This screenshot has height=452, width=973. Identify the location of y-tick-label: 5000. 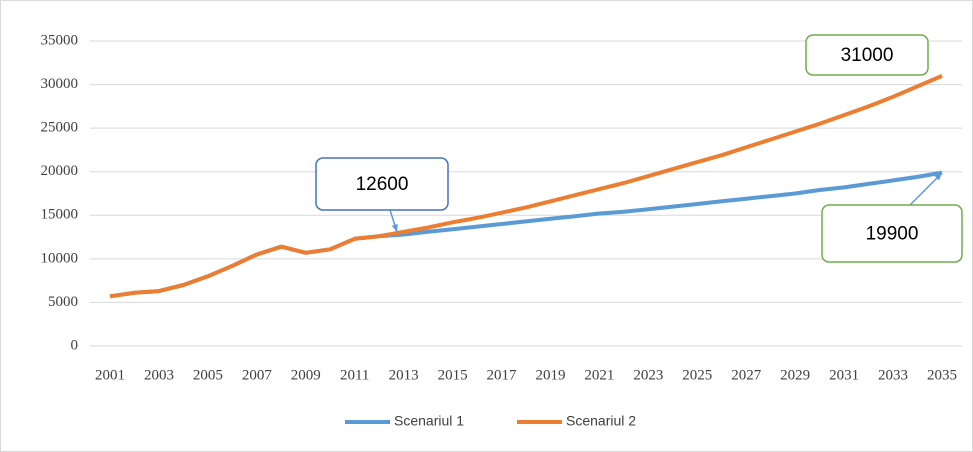
(63, 302).